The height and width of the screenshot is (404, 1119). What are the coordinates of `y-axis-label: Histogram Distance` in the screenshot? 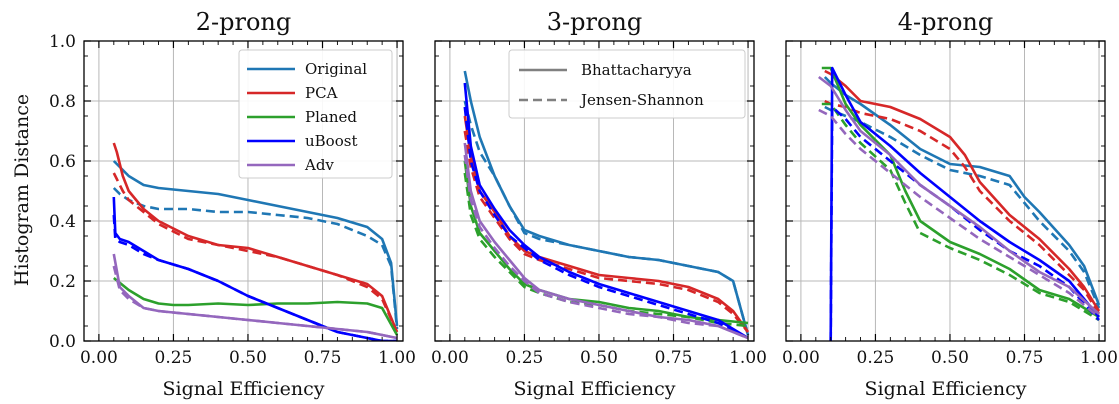 It's located at (22, 190).